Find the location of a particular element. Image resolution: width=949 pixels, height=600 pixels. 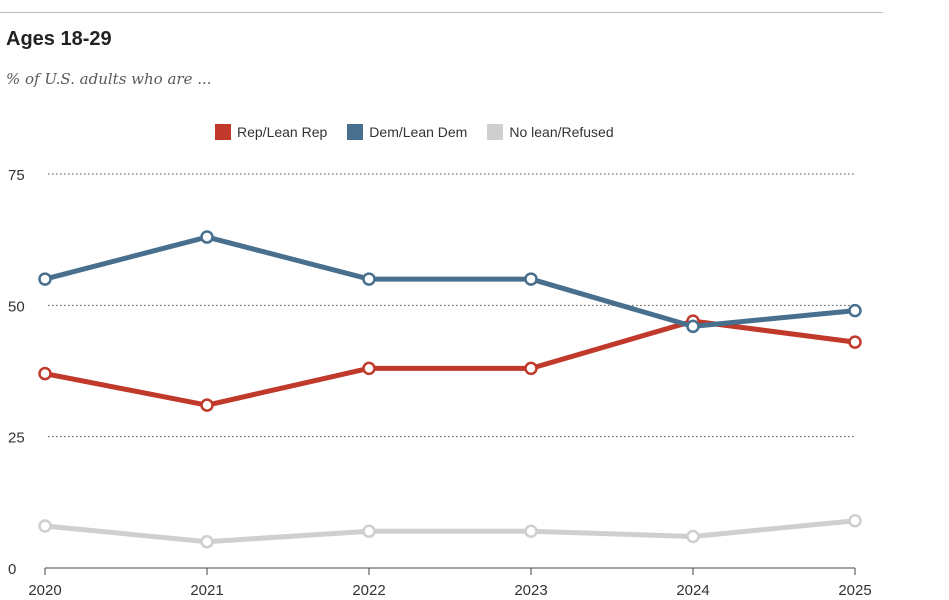

point-no-lean-2021 is located at coordinates (207, 541).